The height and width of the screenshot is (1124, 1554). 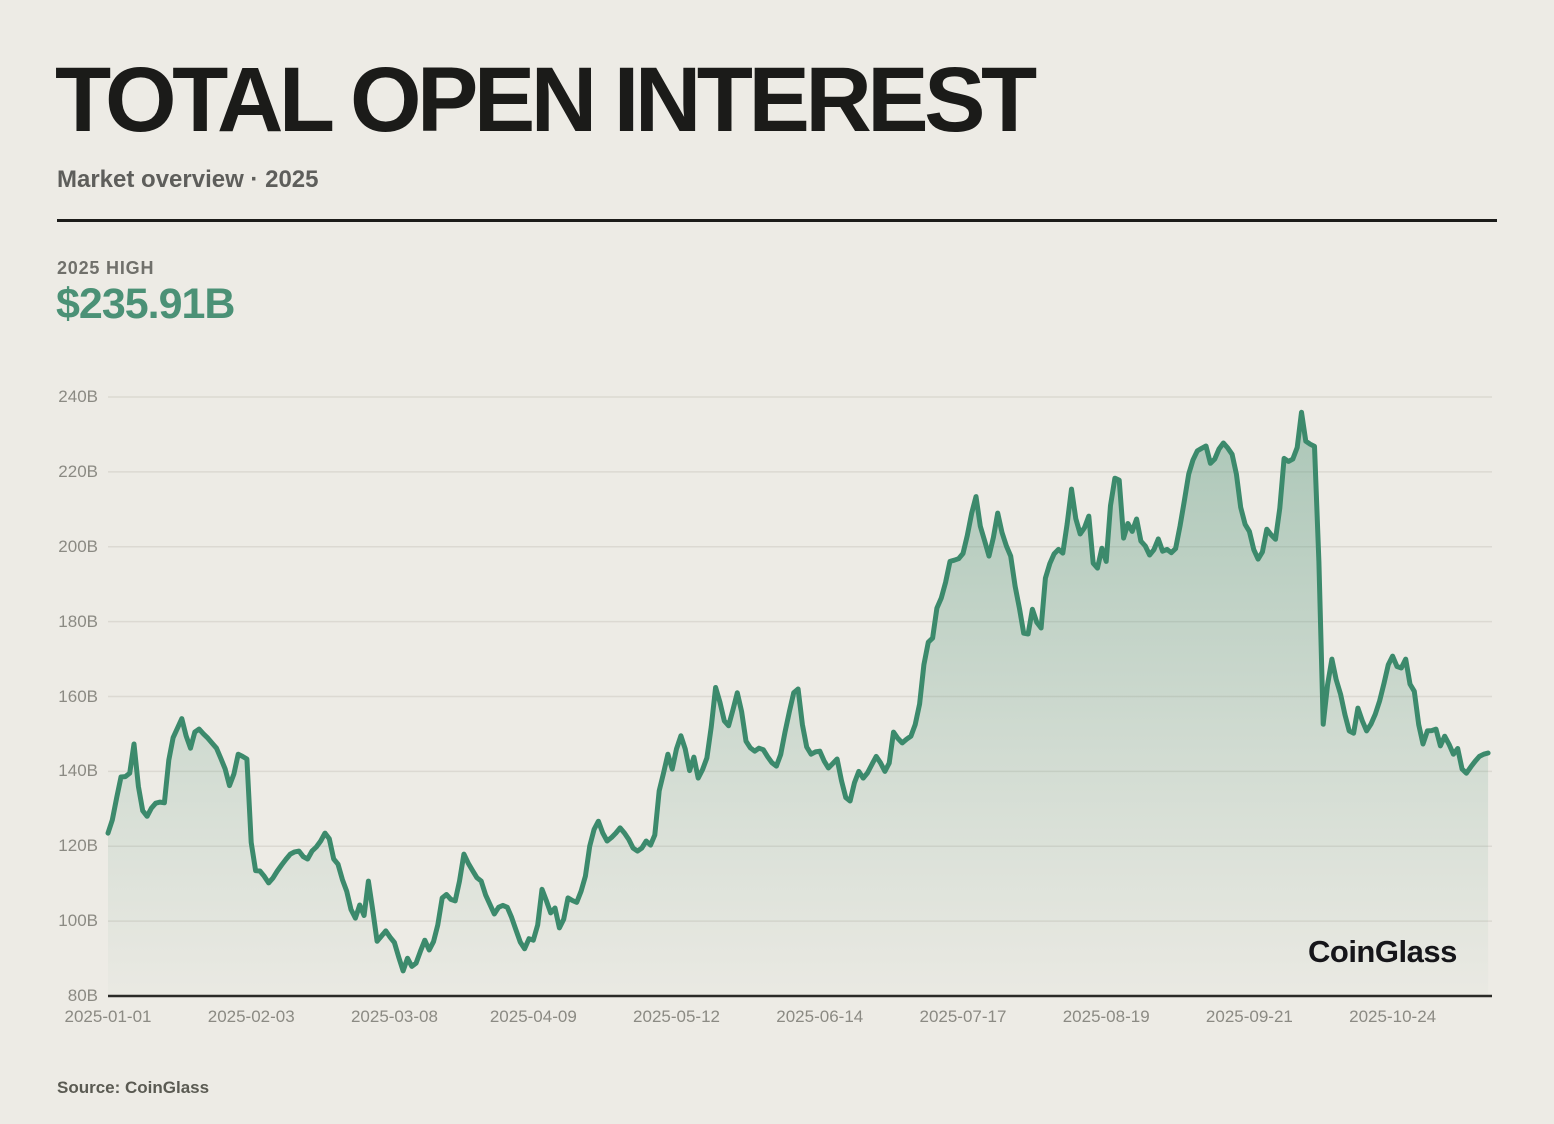 I want to click on y-axis-label: 100B, so click(x=78, y=921).